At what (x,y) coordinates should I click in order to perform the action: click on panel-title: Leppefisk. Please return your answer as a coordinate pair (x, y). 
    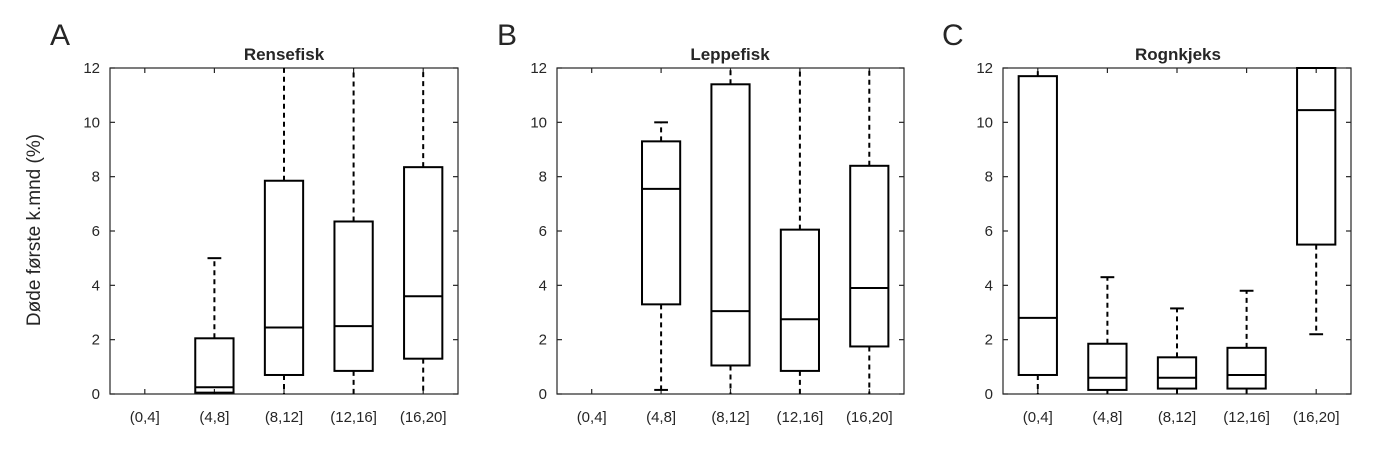
    Looking at the image, I should click on (730, 54).